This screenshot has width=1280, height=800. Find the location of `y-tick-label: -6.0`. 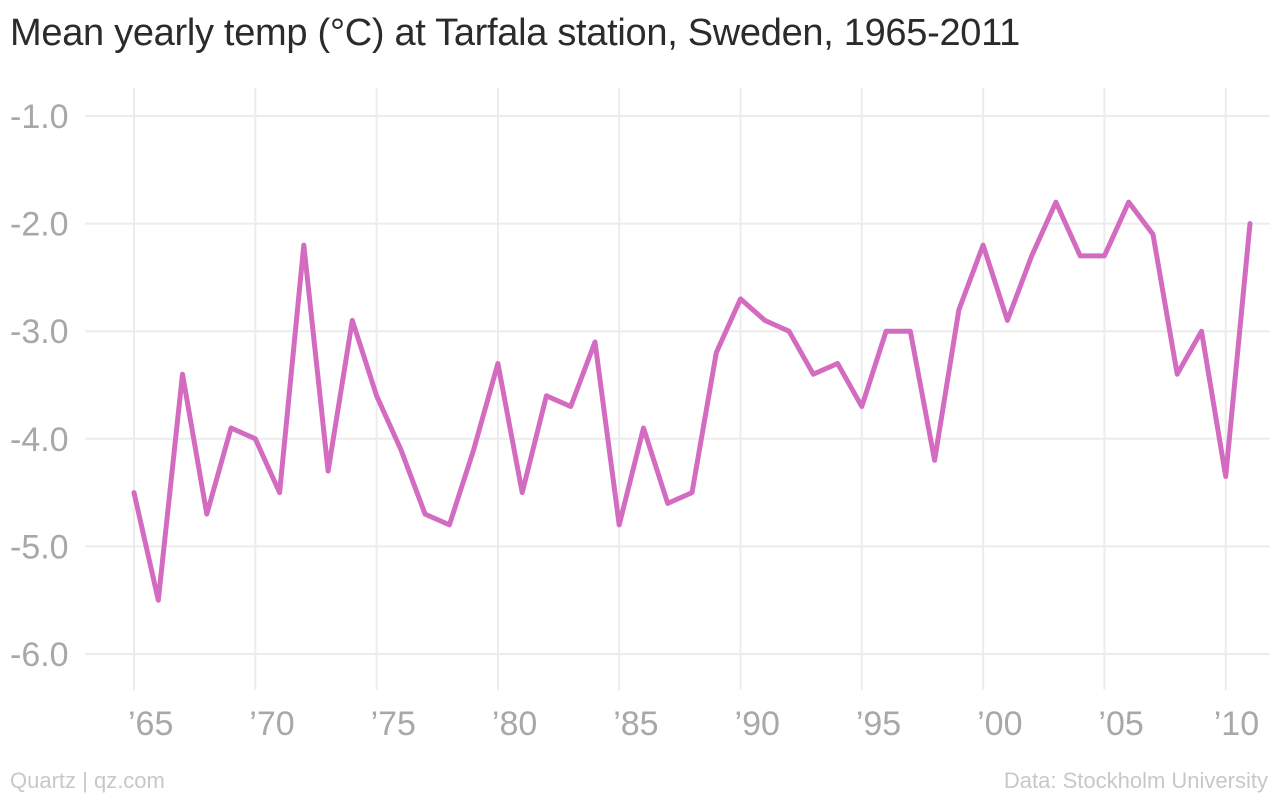

y-tick-label: -6.0 is located at coordinates (39, 655).